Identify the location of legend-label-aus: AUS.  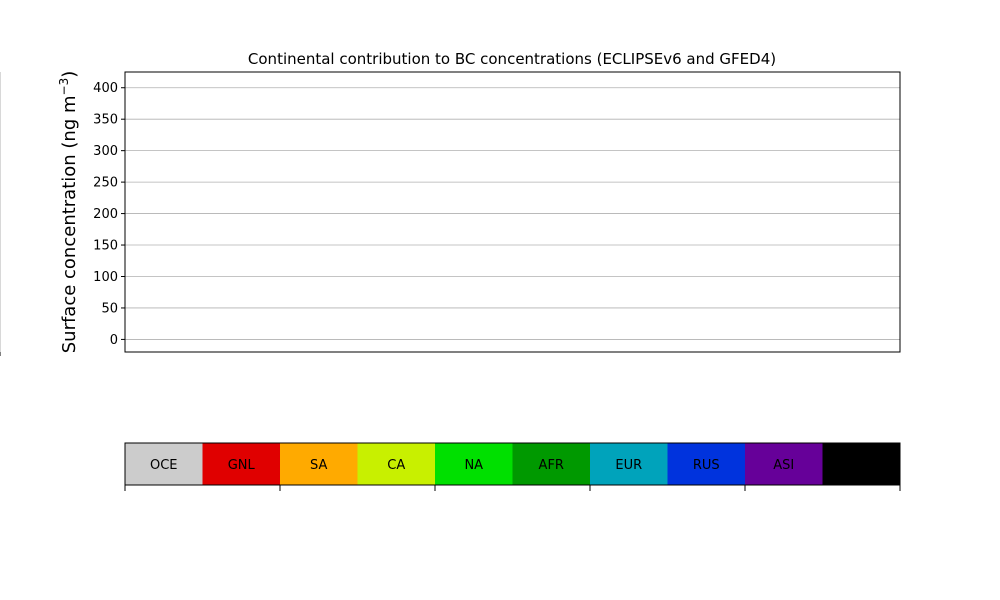
(861, 465).